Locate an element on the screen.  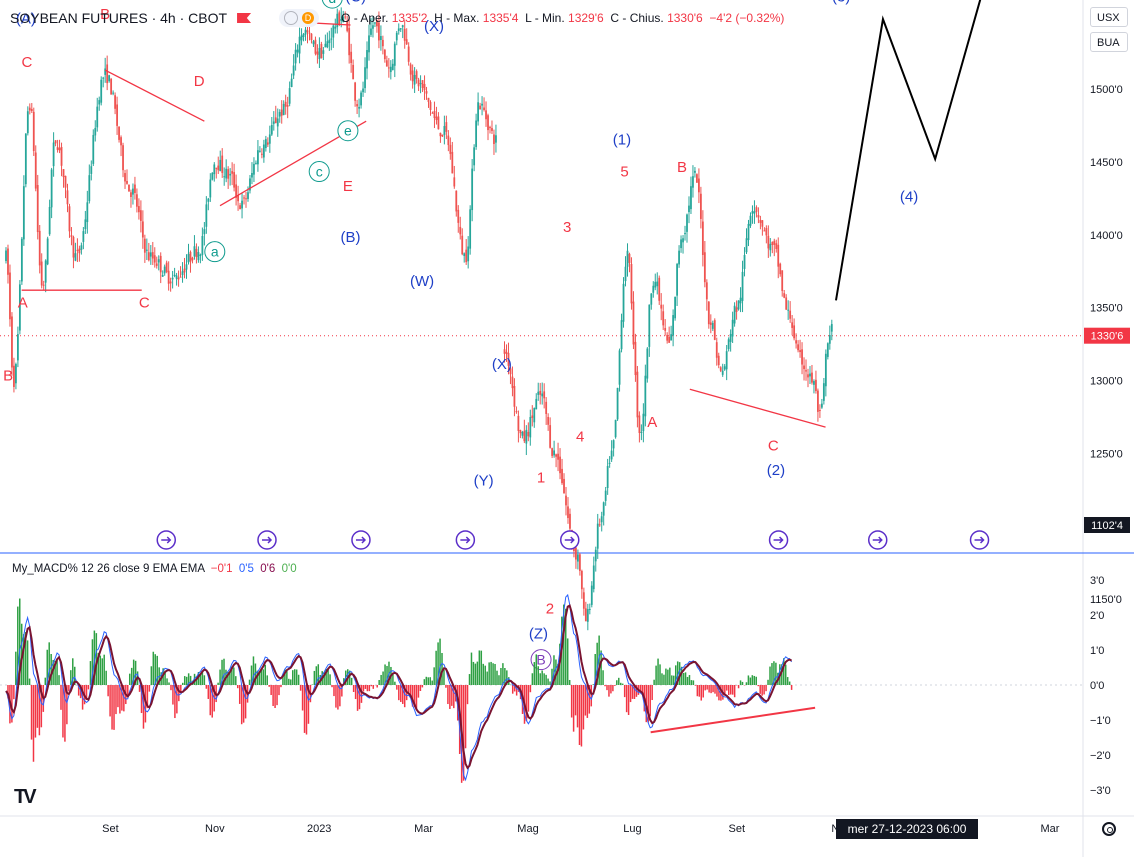
tradingview-logo: TV is located at coordinates (25, 797).